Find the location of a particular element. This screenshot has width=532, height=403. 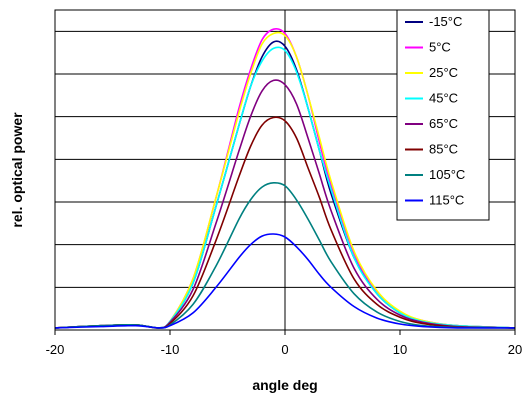

x-tick-label: 0 is located at coordinates (284, 349).